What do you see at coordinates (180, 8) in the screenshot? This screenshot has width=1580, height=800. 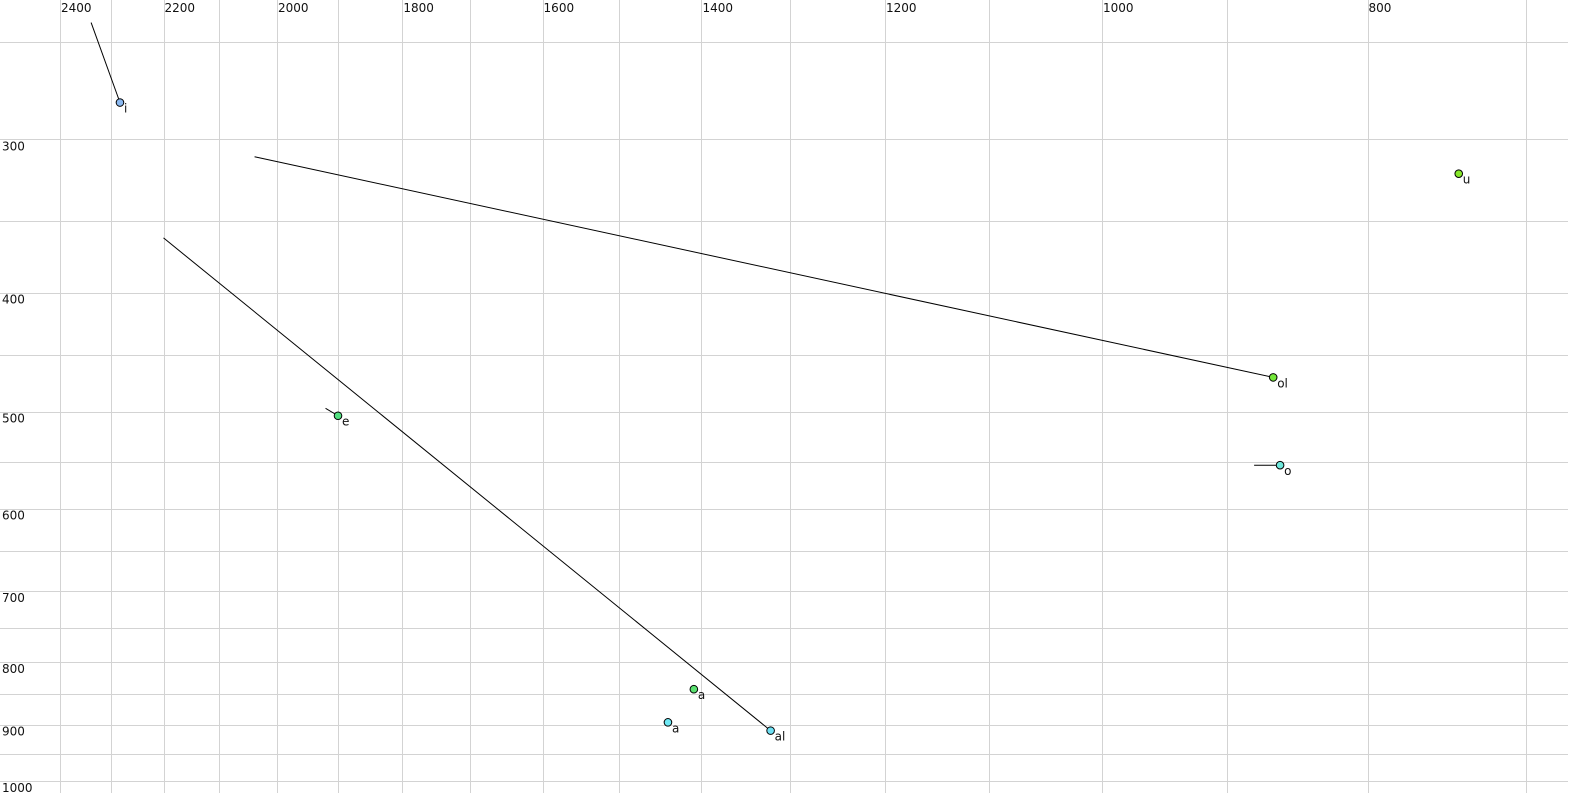 I see `x-tick-label: 2200` at bounding box center [180, 8].